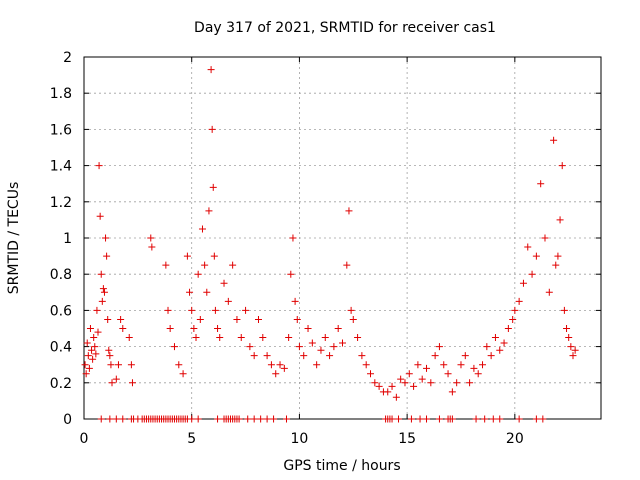  I want to click on x-axis-label: GPS time / hours, so click(341, 466).